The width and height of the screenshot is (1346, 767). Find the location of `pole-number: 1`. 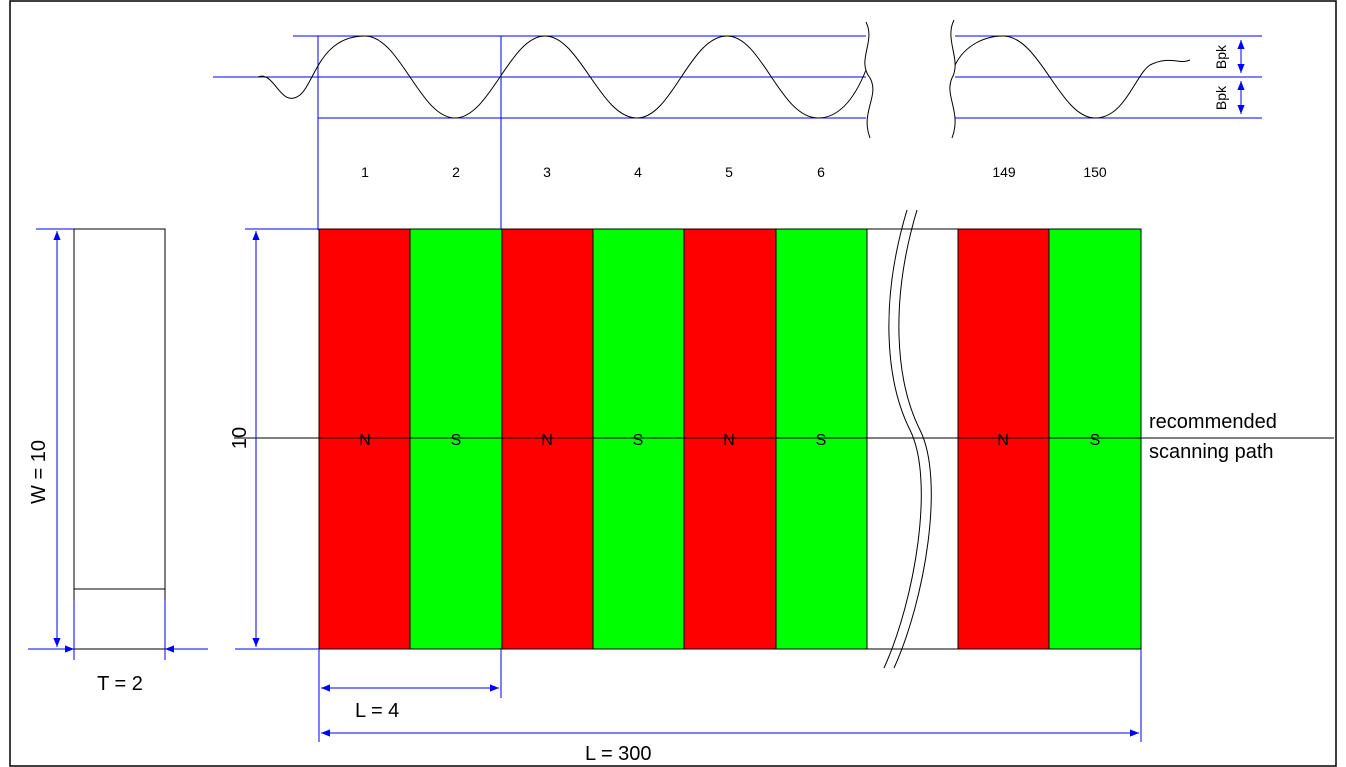

pole-number: 1 is located at coordinates (365, 172).